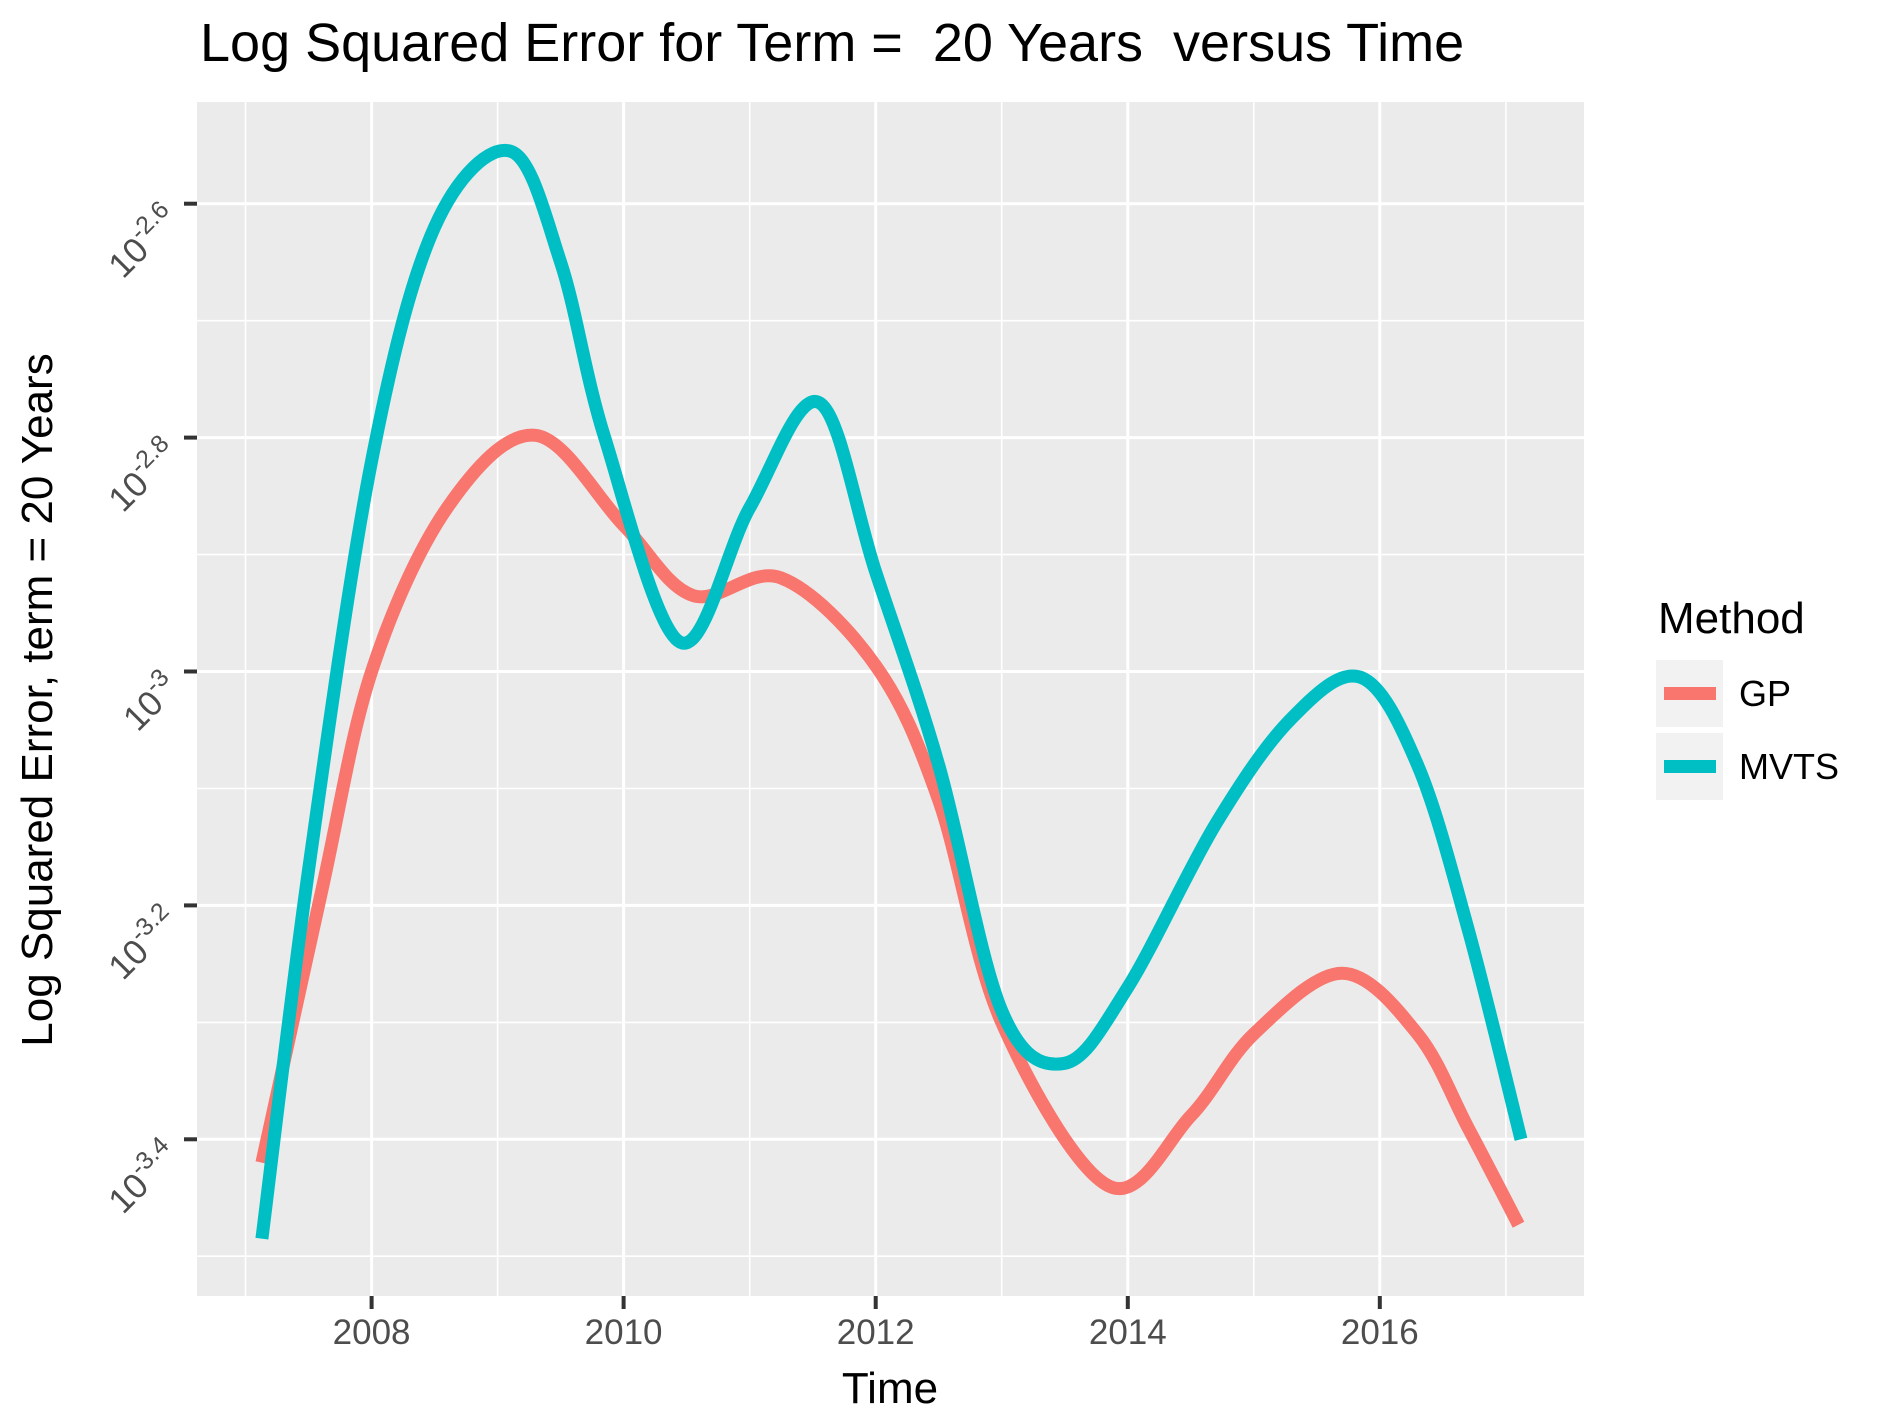 This screenshot has width=1884, height=1425. I want to click on x-tick-label: 2012, so click(876, 1332).